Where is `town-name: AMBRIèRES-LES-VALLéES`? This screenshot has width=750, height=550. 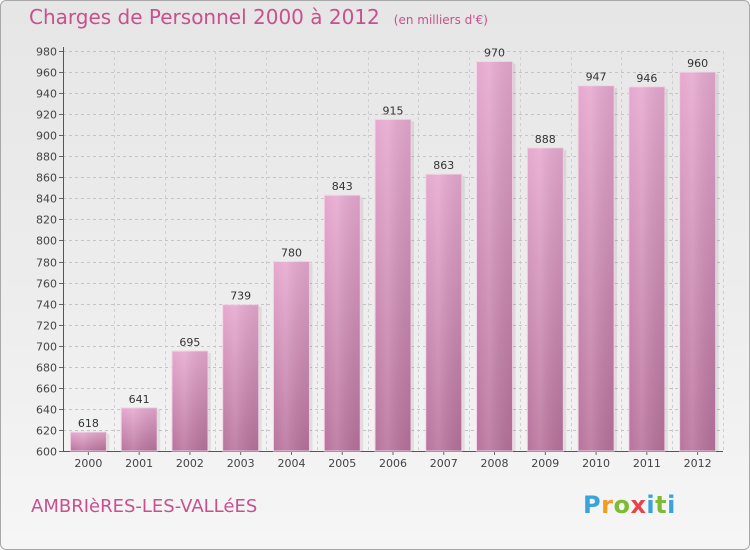 town-name: AMBRIèRES-LES-VALLéES is located at coordinates (144, 506).